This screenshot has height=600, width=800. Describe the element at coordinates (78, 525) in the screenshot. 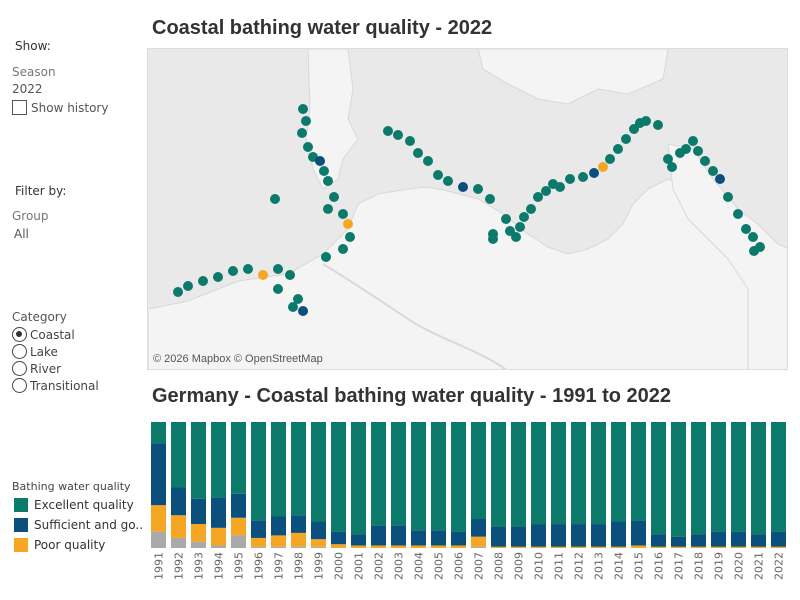

I see `legend-item-sufficient: Sufficient and go..` at that location.